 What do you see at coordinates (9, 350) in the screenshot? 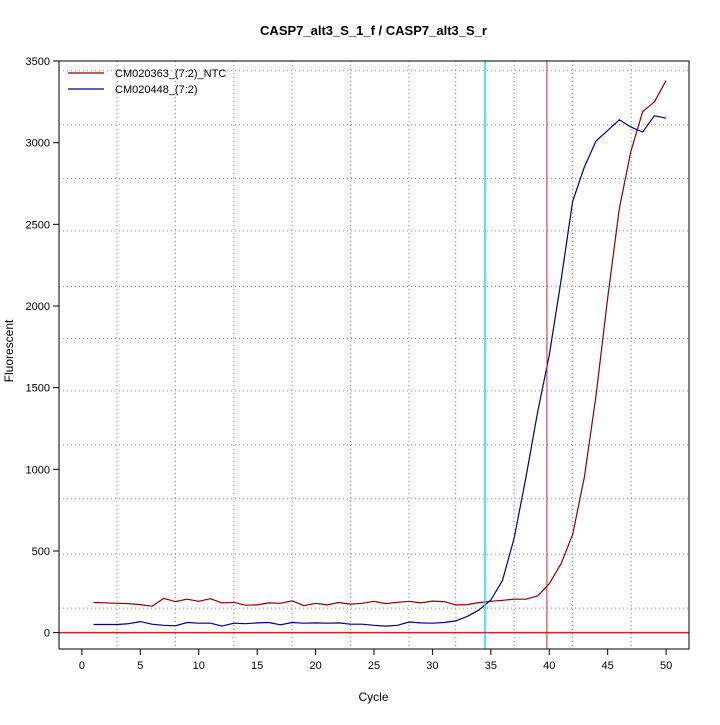
I see `y-axis-label: Fluorescent` at bounding box center [9, 350].